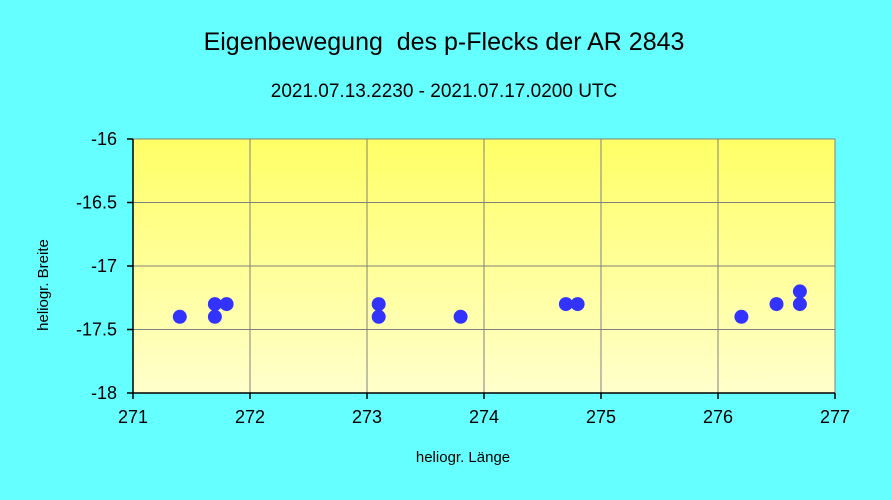  I want to click on x-tick-label: 273, so click(367, 417).